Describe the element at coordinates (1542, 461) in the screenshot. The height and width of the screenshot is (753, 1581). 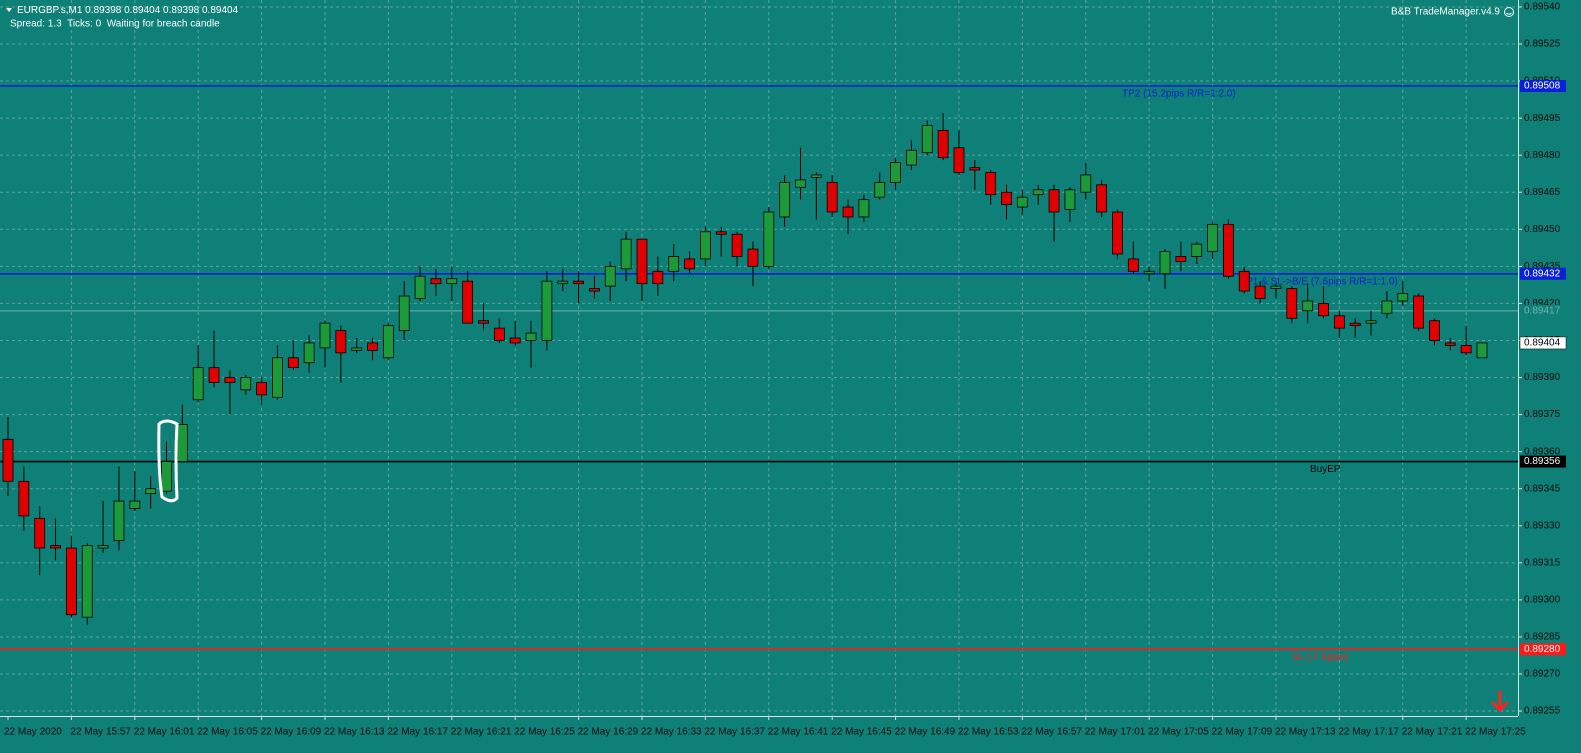
I see `level-price-label: 0.89356` at that location.